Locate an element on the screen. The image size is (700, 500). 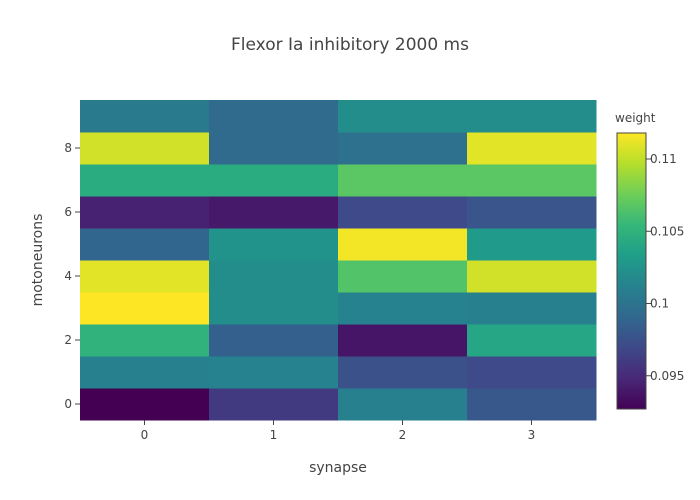
x-axis-title: synapse is located at coordinates (338, 468).